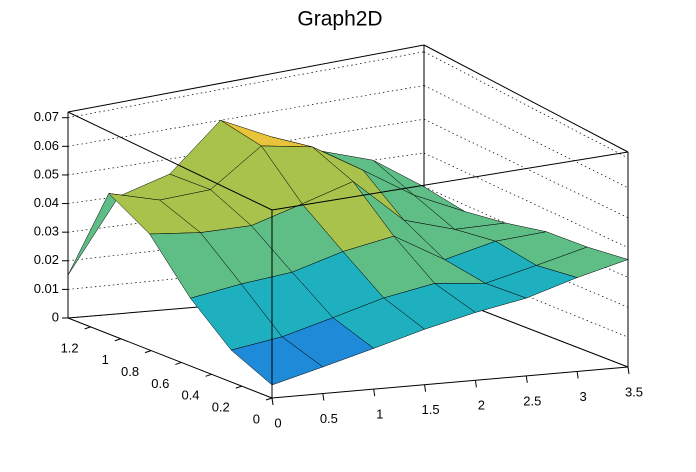 Image resolution: width=696 pixels, height=472 pixels. Describe the element at coordinates (634, 391) in the screenshot. I see `x-tick-label: 3.5` at that location.